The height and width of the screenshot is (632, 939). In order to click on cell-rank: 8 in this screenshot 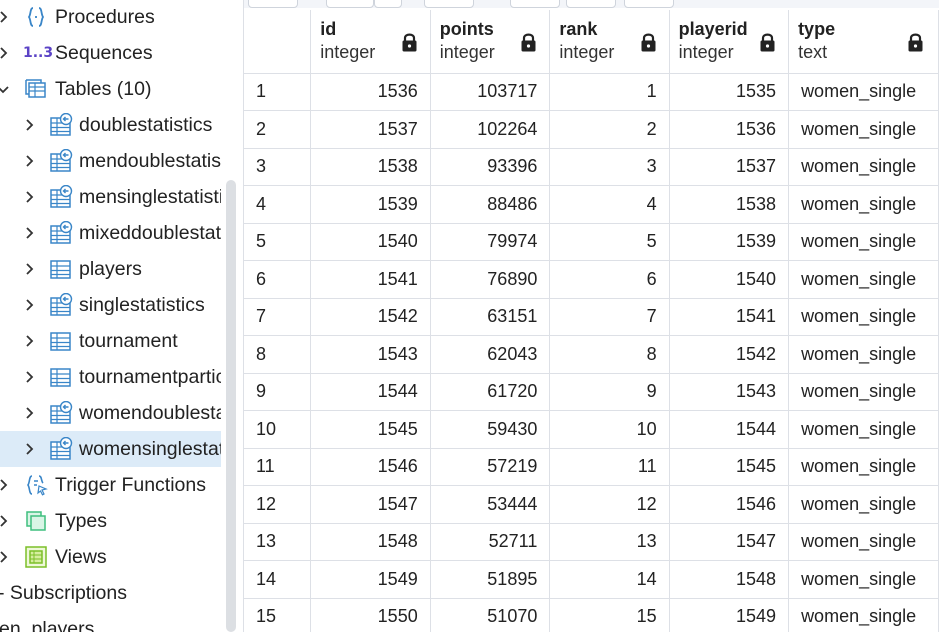, I will do `click(609, 354)`.